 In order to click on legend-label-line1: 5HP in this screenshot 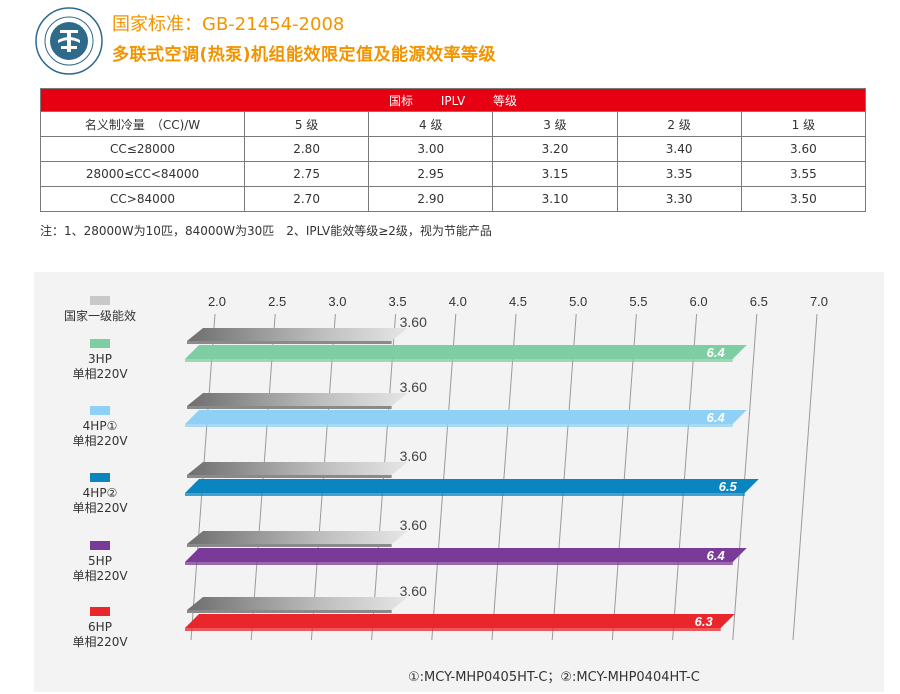, I will do `click(100, 561)`.